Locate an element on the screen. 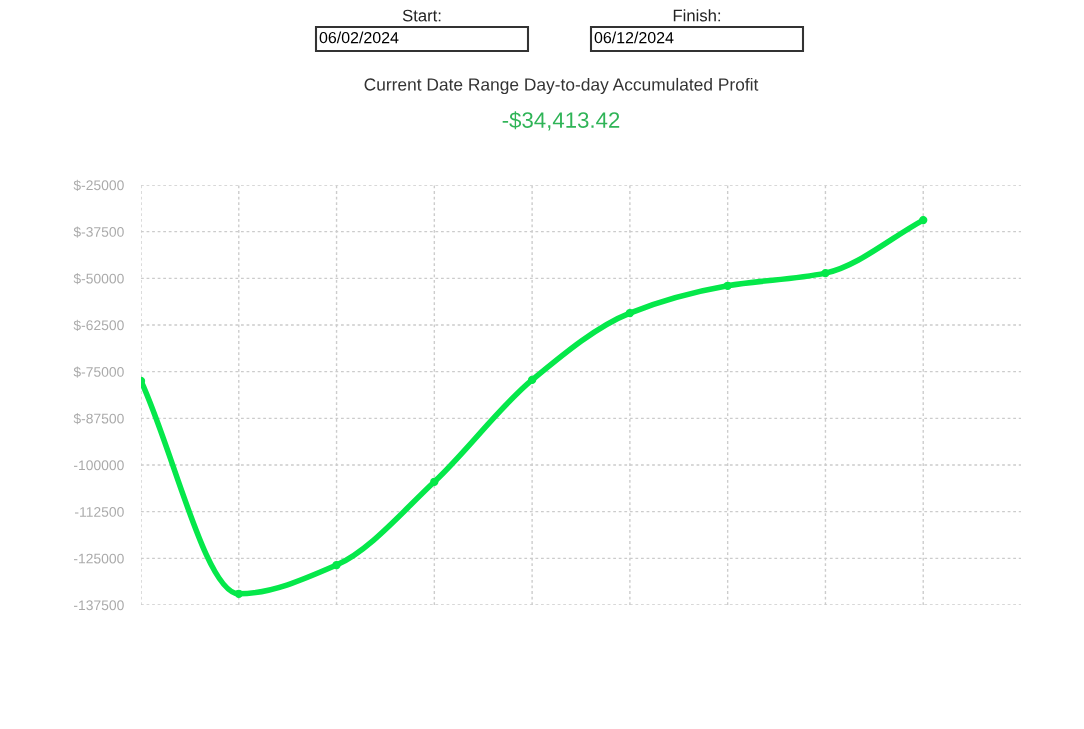 Image resolution: width=1084 pixels, height=729 pixels. y-tick-label: $-37500 is located at coordinates (98, 232).